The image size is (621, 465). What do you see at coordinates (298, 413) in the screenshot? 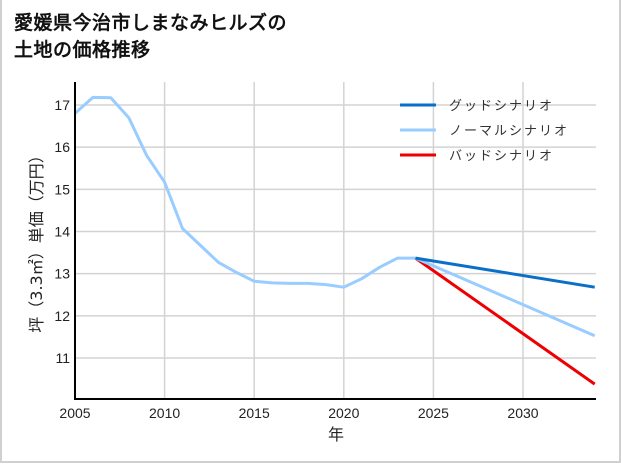
I see `x-axis-ticks: 2005 2010 2015 2020 2025 2030` at bounding box center [298, 413].